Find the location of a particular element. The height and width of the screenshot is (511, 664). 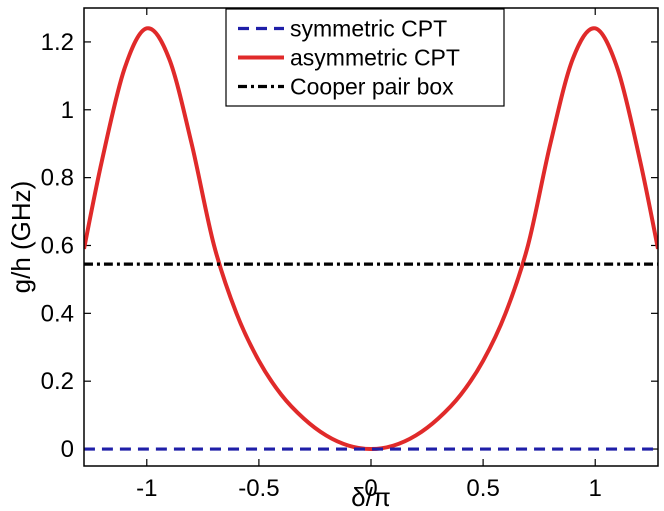

x-tick-label: 0.5 is located at coordinates (482, 488).